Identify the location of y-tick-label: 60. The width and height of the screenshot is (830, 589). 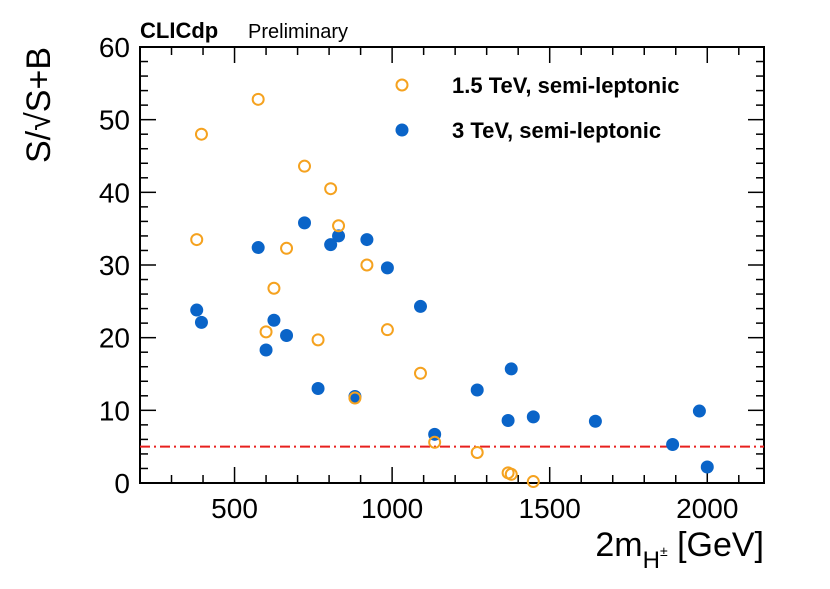
(114, 47).